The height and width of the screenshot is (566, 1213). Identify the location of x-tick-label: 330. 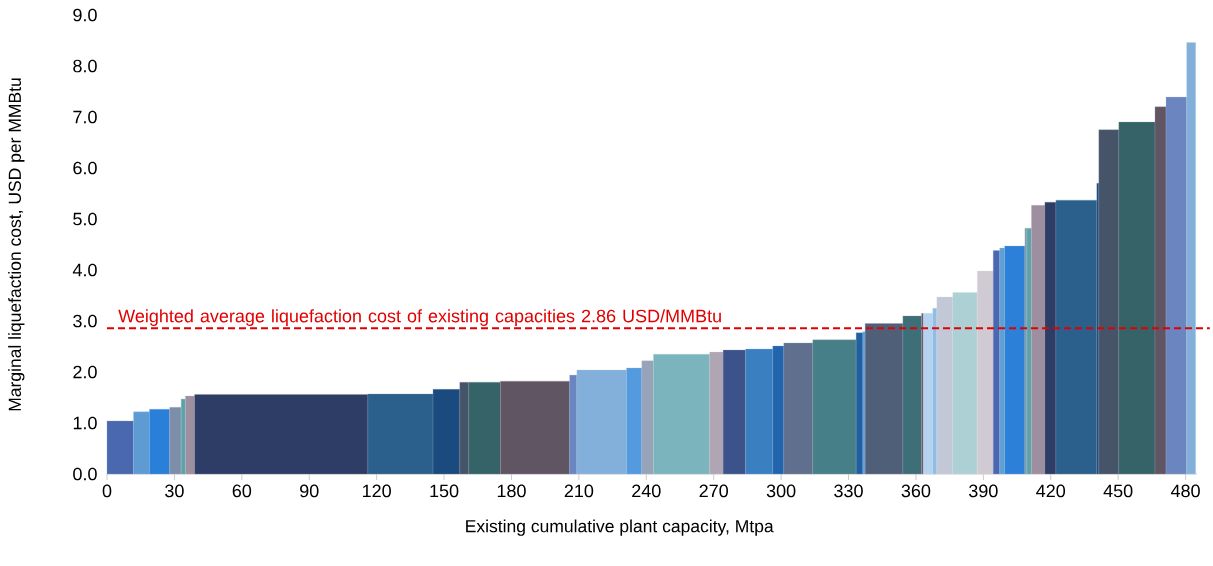
(848, 491).